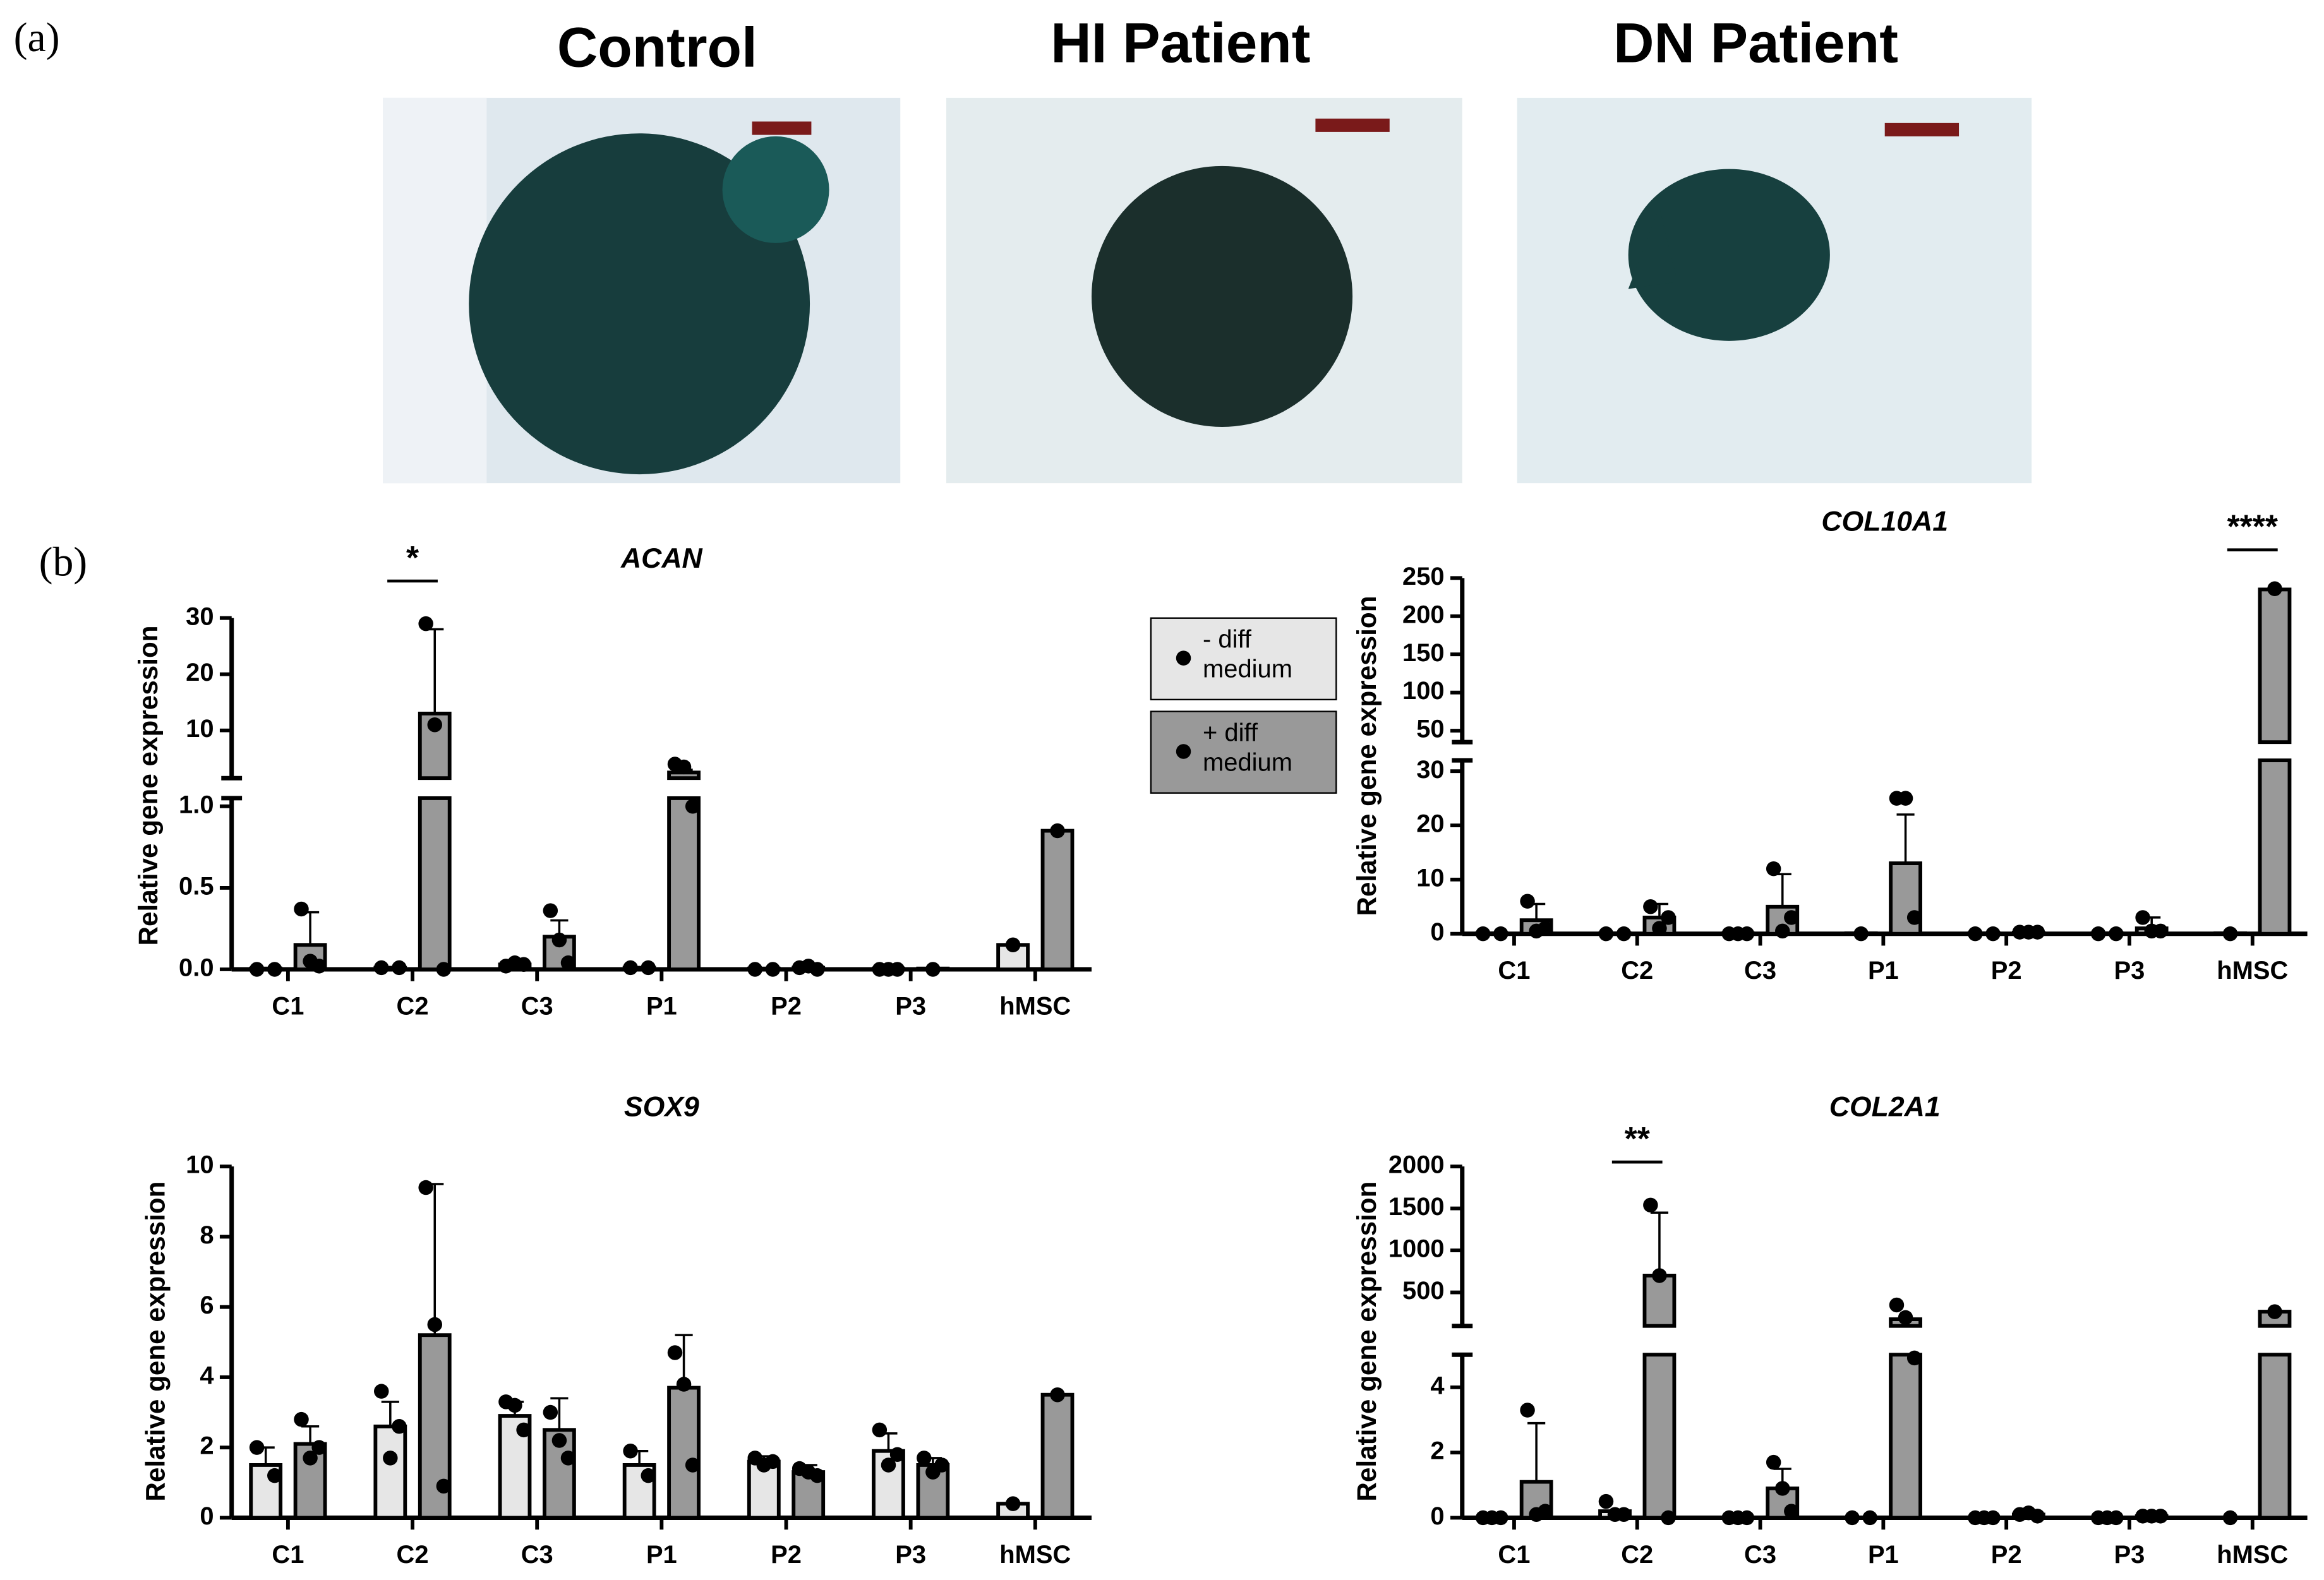  Describe the element at coordinates (1638, 1138) in the screenshot. I see `significance: **` at that location.